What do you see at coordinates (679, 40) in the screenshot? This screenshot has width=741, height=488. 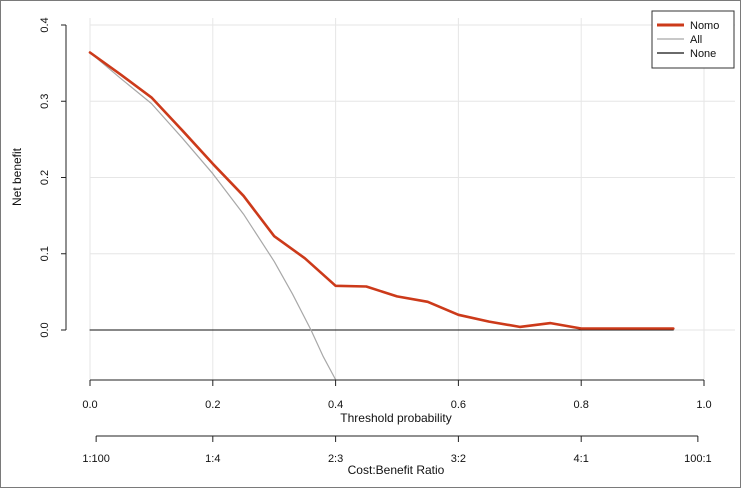 I see `legend-entry-all: All` at bounding box center [679, 40].